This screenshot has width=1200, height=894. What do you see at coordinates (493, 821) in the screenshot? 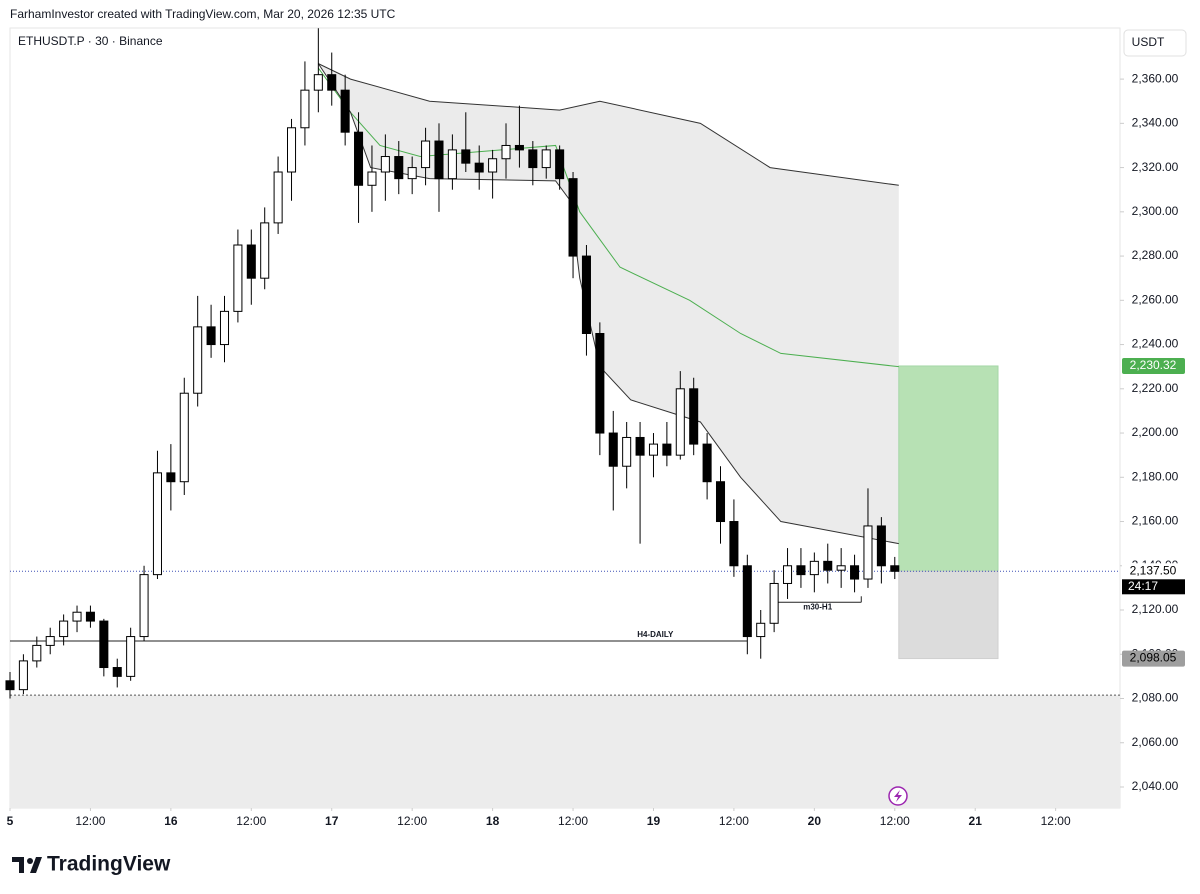
I see `x-tick-label: 18` at bounding box center [493, 821].